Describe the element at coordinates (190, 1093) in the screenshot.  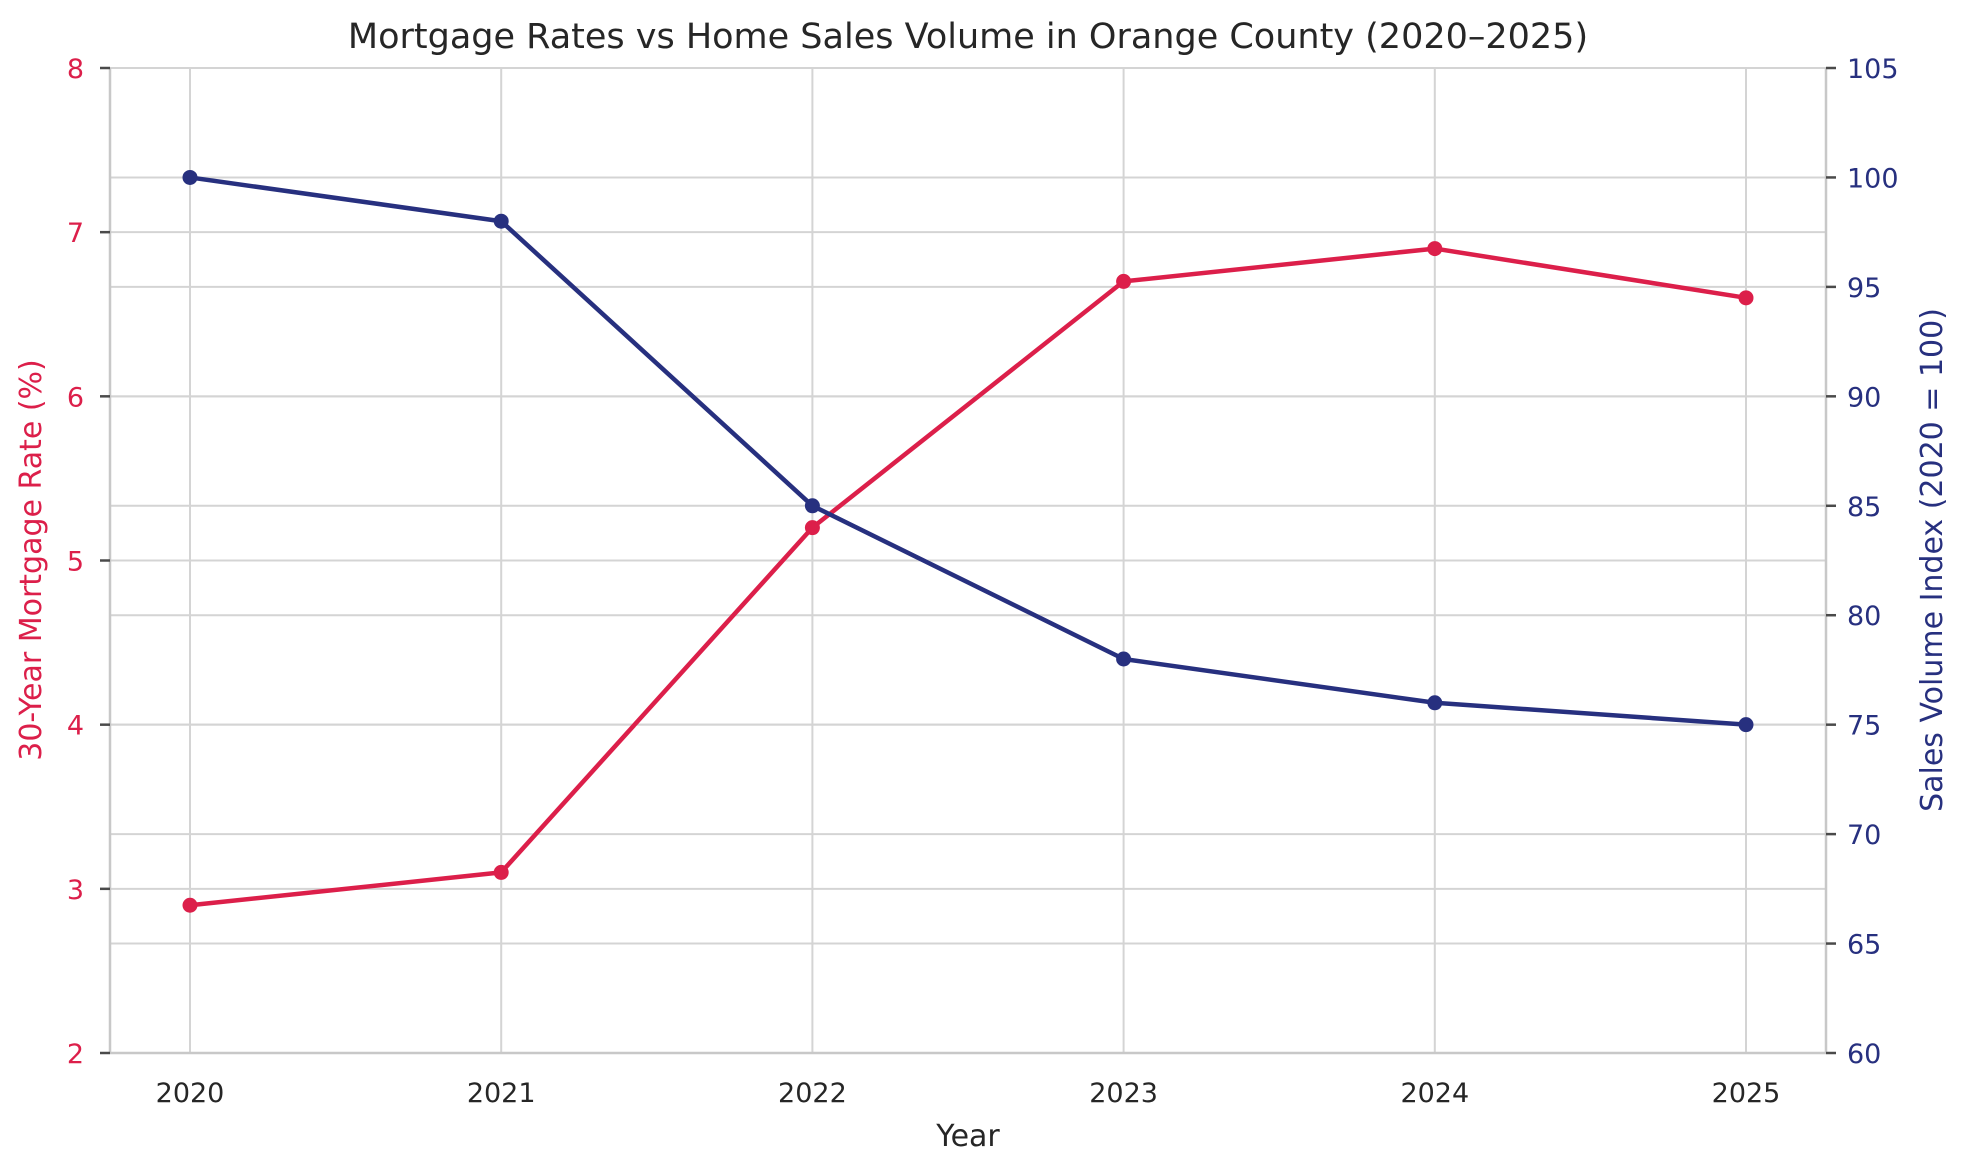
I see `x-tick-label-2020: 2020` at that location.